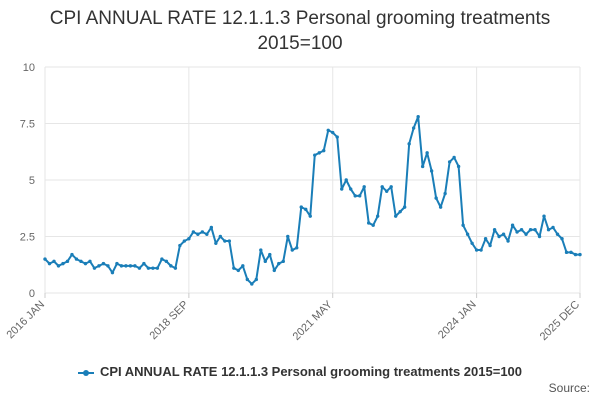 This screenshot has height=400, width=600. I want to click on x-tick-label: 2018 SEP, so click(169, 321).